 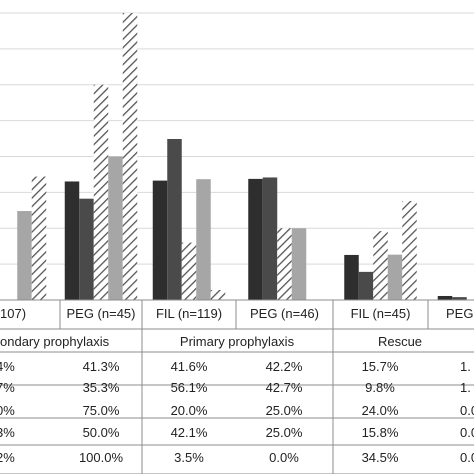 I want to click on category-label: FIL (n=119), so click(x=189, y=313).